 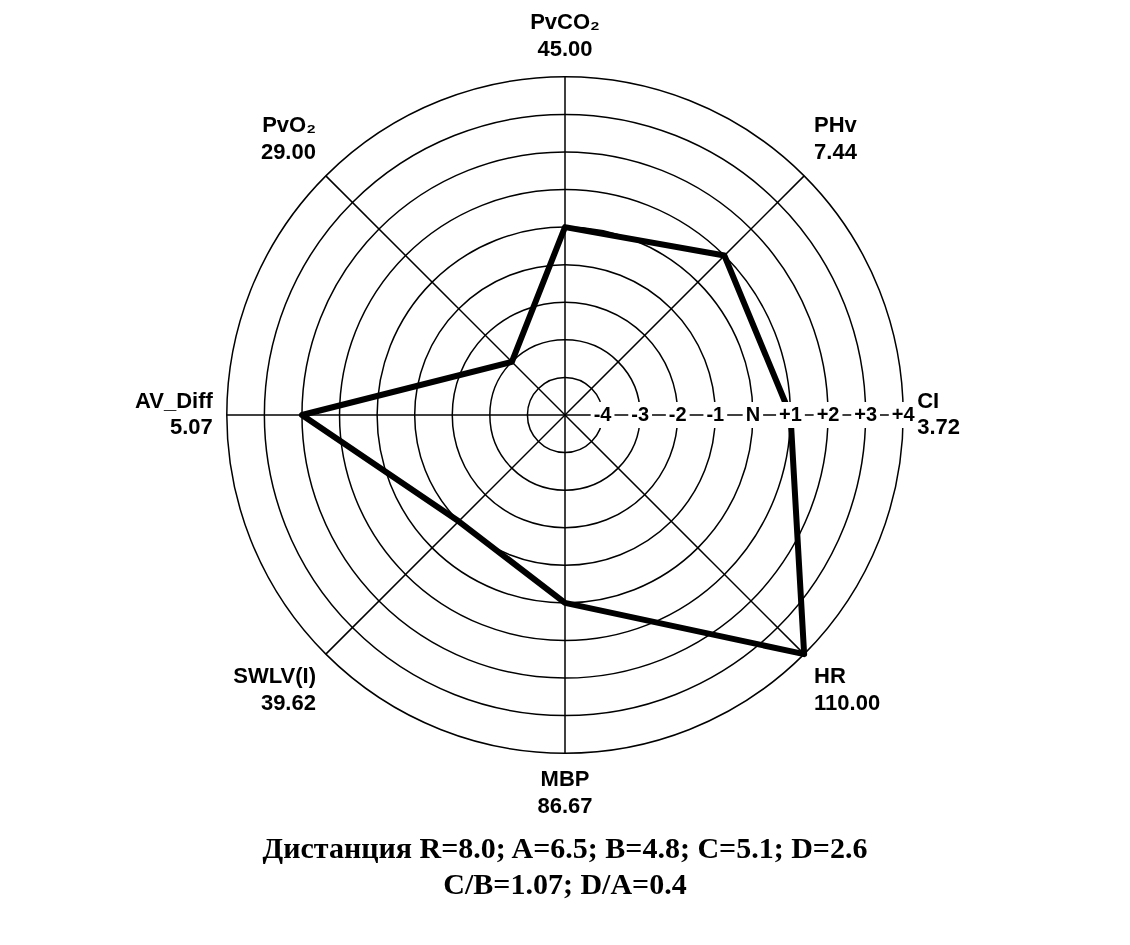 What do you see at coordinates (866, 413) in the screenshot?
I see `y-tick-label: +3` at bounding box center [866, 413].